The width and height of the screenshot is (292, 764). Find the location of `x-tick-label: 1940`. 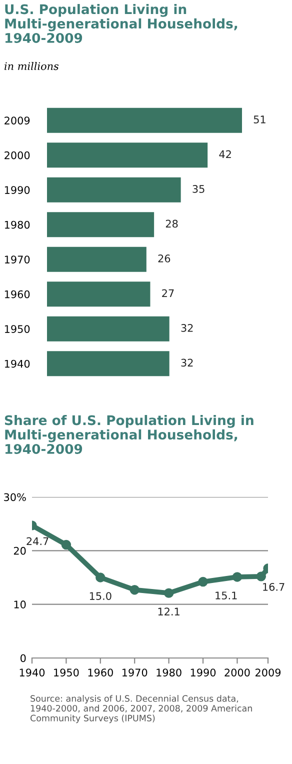

x-tick-label: 1940 is located at coordinates (32, 672).